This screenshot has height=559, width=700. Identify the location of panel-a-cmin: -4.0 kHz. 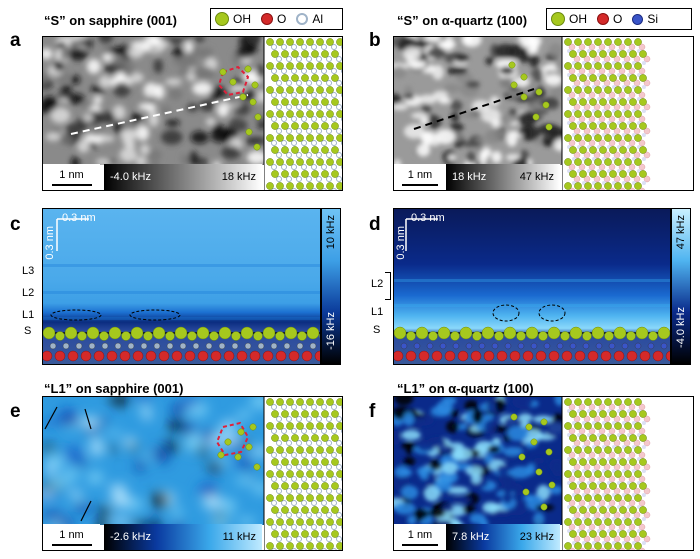
(130, 177).